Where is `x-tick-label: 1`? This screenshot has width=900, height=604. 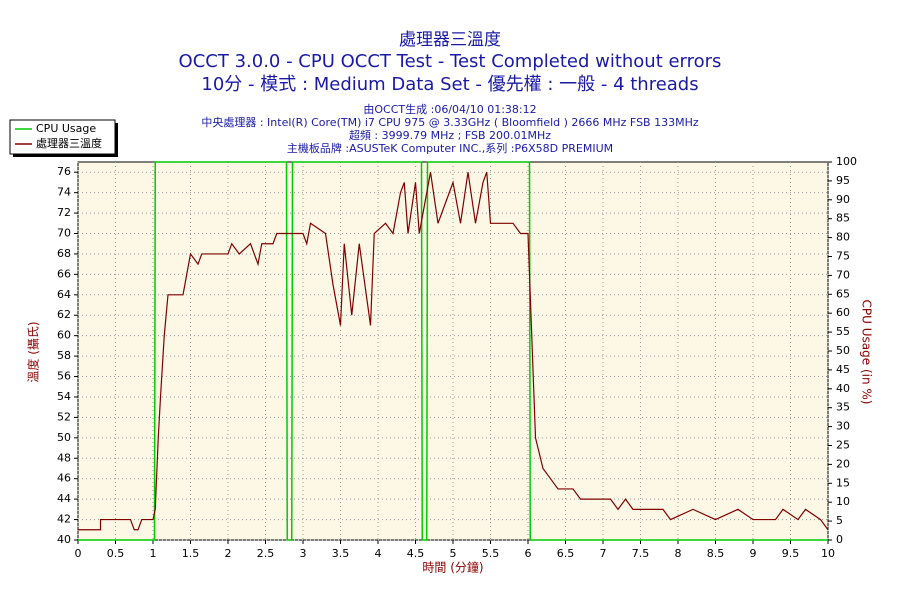 x-tick-label: 1 is located at coordinates (153, 553).